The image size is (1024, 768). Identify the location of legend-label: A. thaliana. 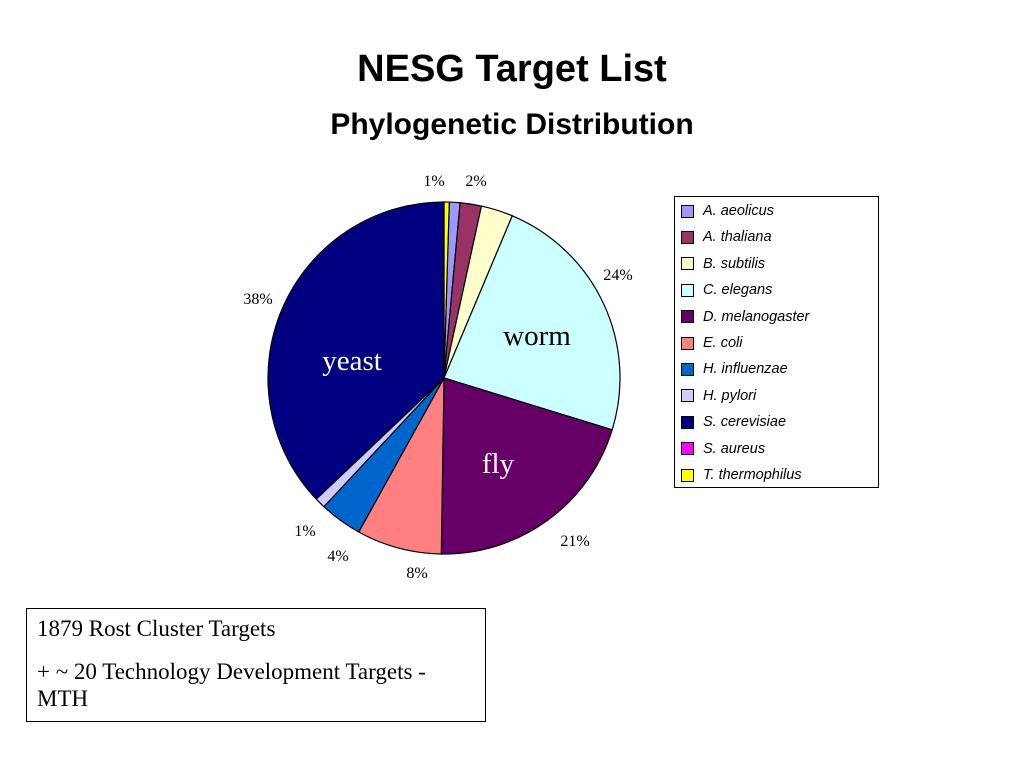
(737, 237).